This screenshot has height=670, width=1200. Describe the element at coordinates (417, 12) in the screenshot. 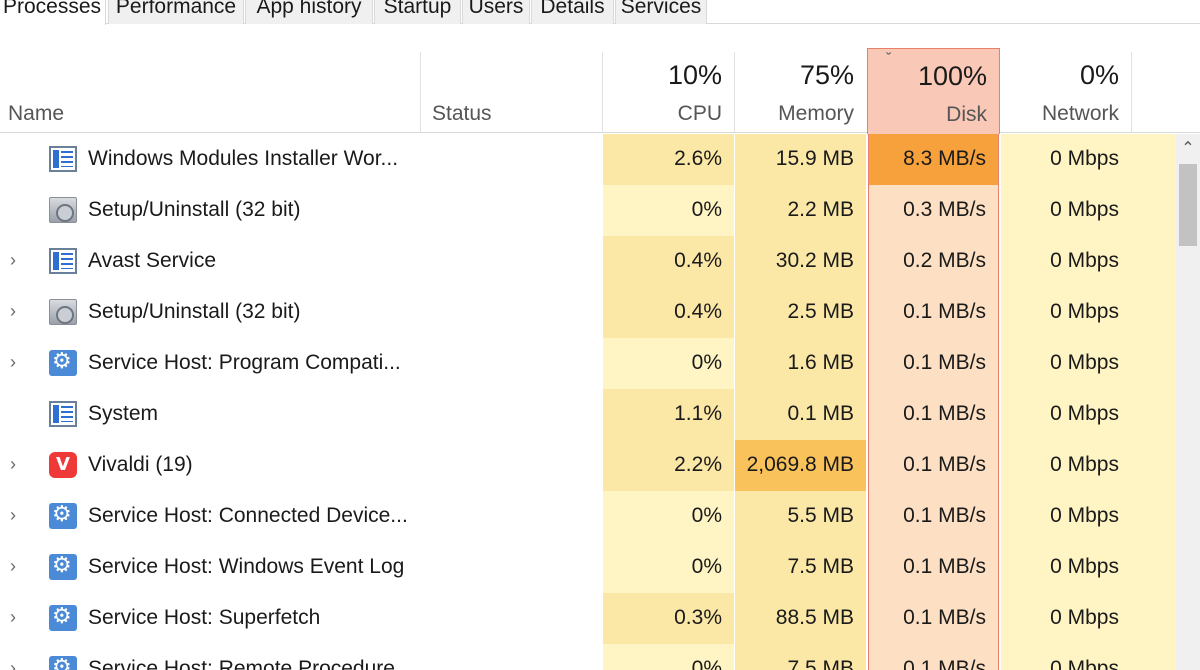

I see `tab-startup: Startup` at that location.